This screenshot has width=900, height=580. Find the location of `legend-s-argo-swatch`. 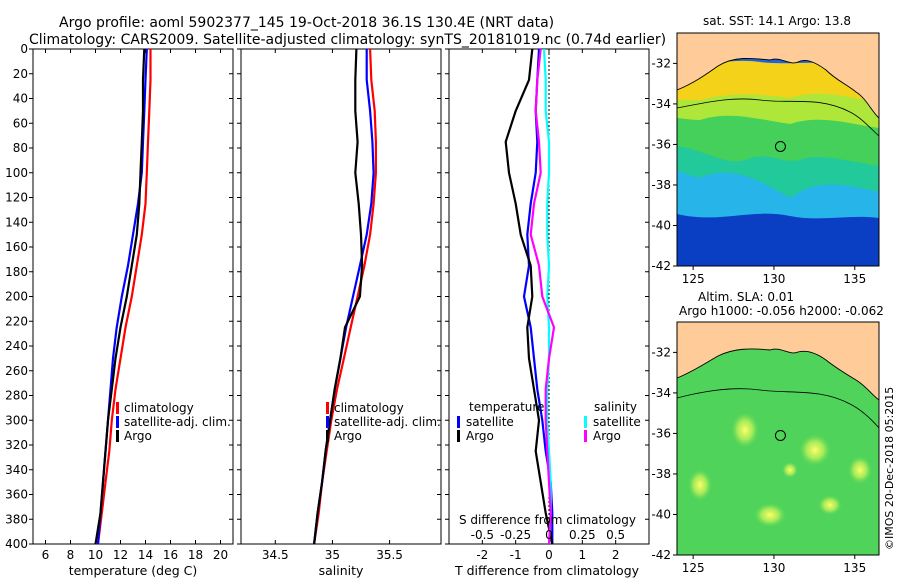

legend-s-argo-swatch is located at coordinates (585, 436).